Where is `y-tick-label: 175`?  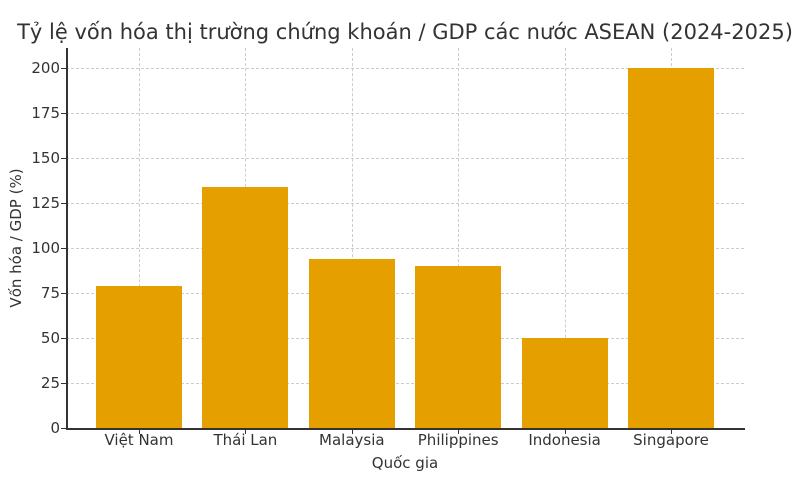 y-tick-label: 175 is located at coordinates (45, 113).